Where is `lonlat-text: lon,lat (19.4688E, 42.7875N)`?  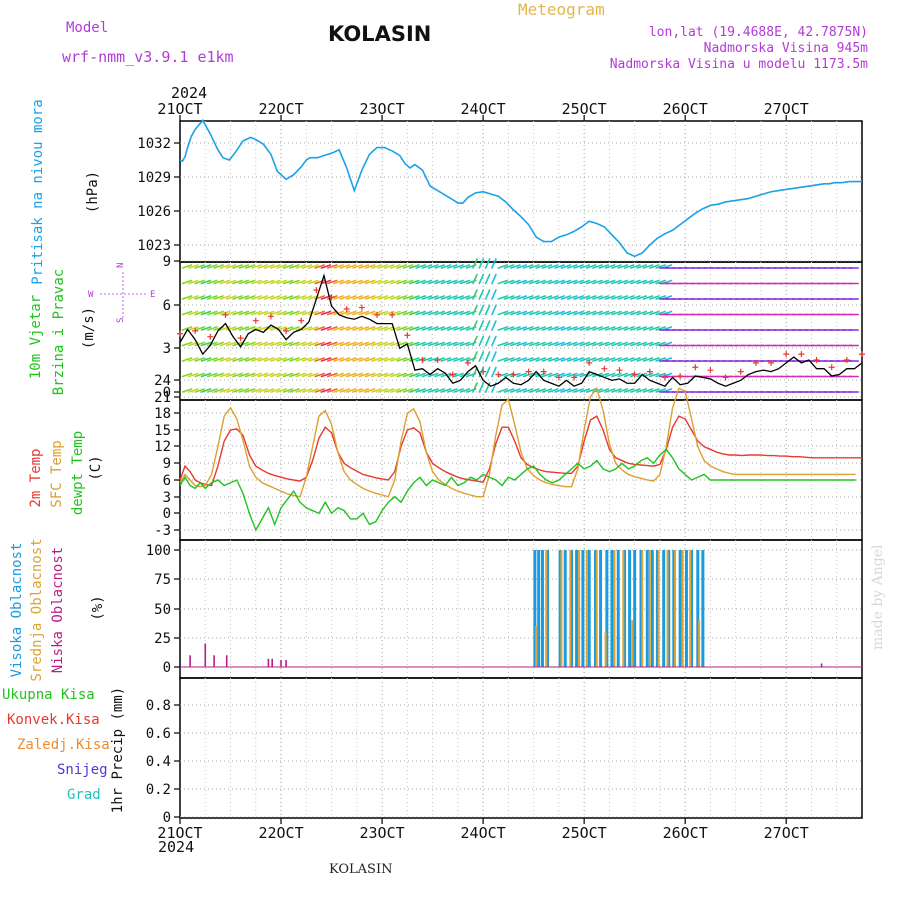 lonlat-text: lon,lat (19.4688E, 42.7875N) is located at coordinates (758, 32).